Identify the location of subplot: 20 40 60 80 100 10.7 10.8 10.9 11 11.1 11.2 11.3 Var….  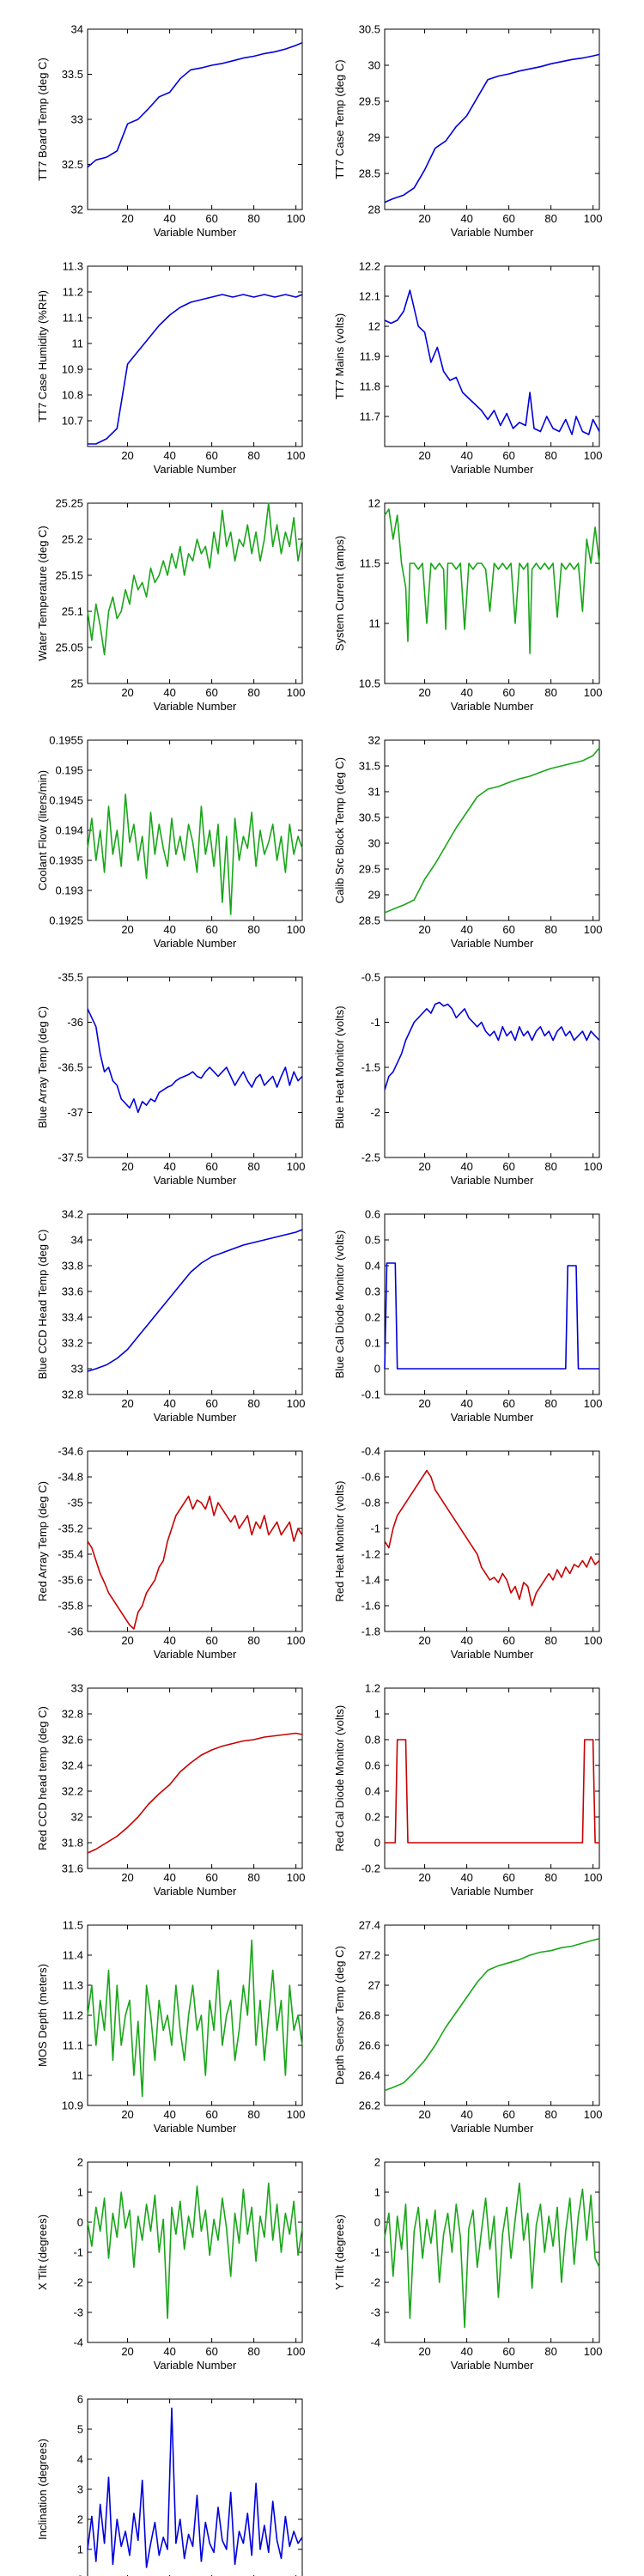
(170, 368).